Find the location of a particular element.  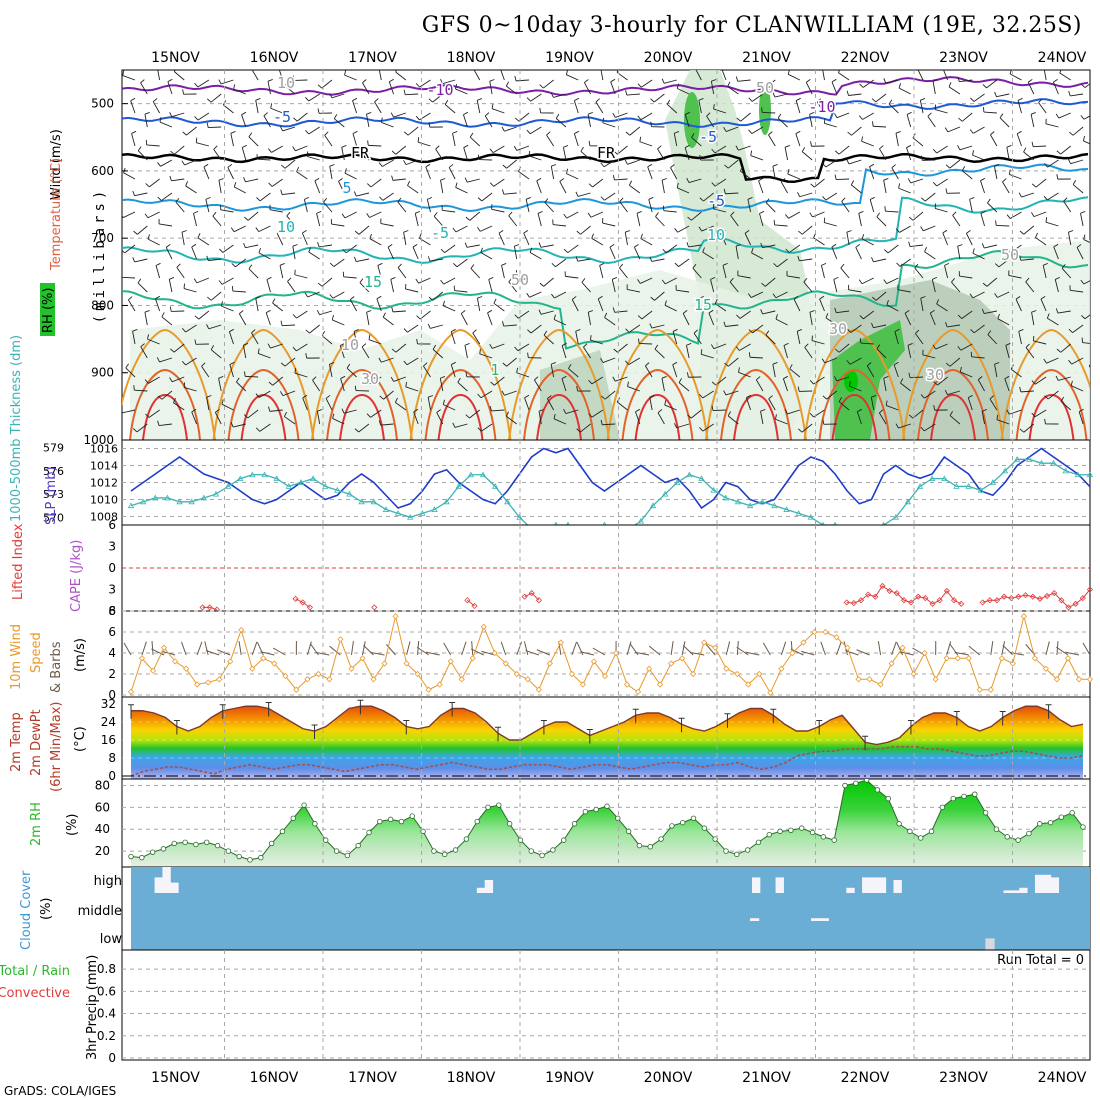

top-date-label: 15NOV is located at coordinates (175, 58).